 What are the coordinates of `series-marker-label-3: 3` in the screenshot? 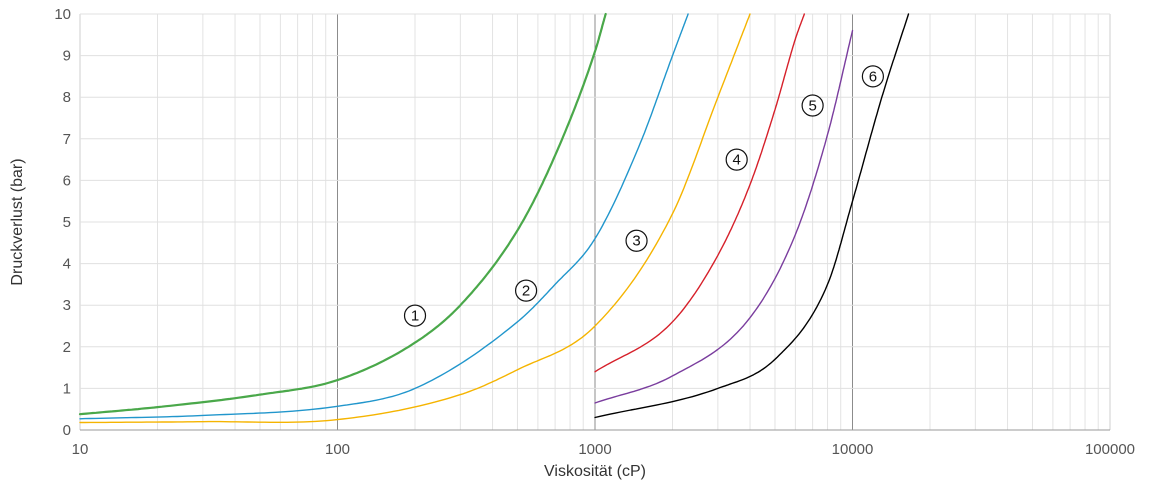 It's located at (636, 241).